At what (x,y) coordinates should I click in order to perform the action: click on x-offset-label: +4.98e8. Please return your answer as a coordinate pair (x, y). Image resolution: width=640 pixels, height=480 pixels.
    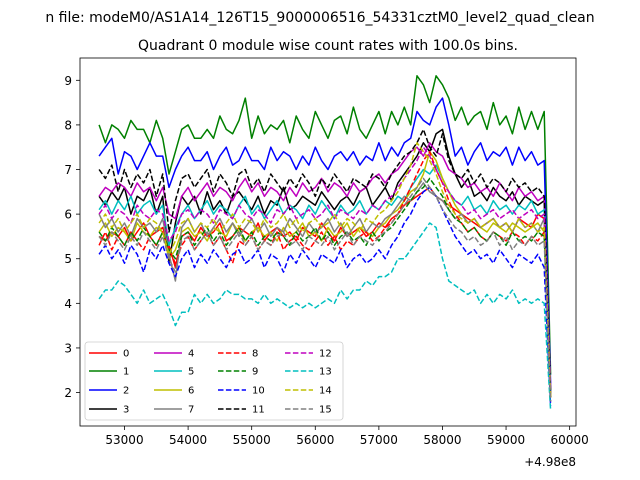
    Looking at the image, I should click on (550, 462).